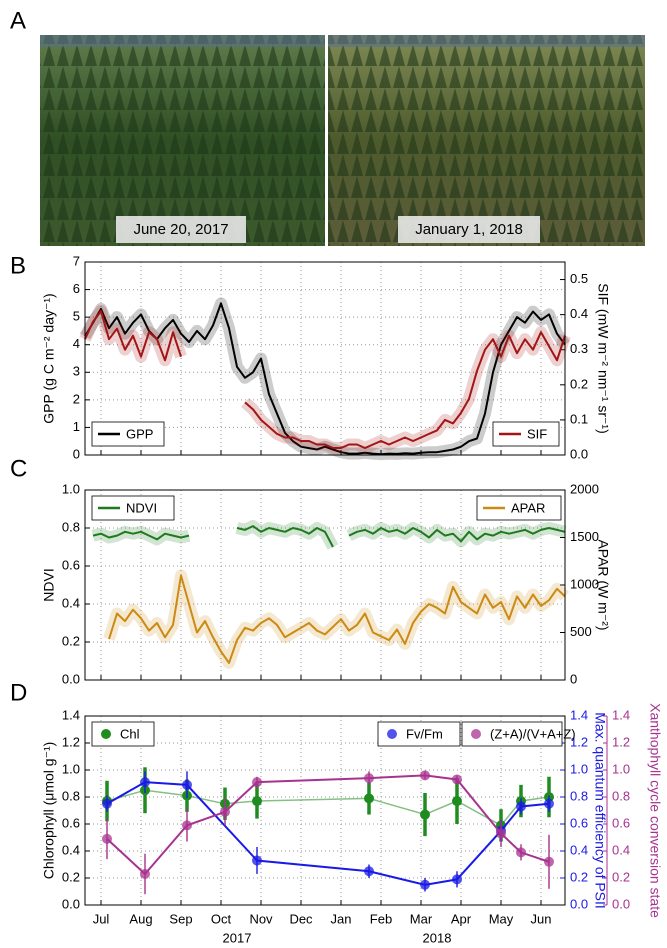  Describe the element at coordinates (501, 918) in the screenshot. I see `x-tick-label: May` at that location.